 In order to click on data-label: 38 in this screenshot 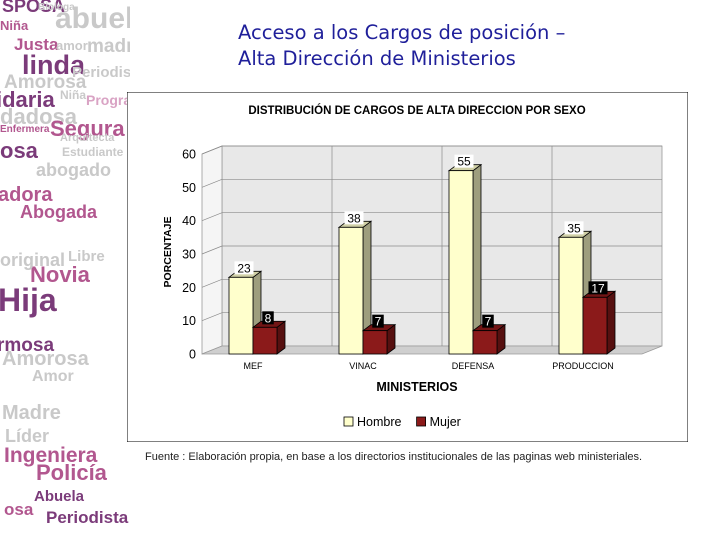, I will do `click(354, 218)`.